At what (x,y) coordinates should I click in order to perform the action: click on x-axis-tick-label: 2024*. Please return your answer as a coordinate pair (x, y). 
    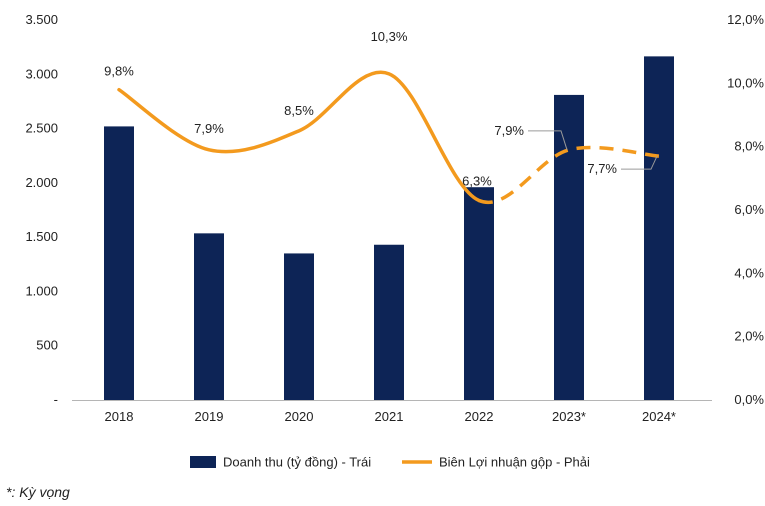
    Looking at the image, I should click on (659, 416).